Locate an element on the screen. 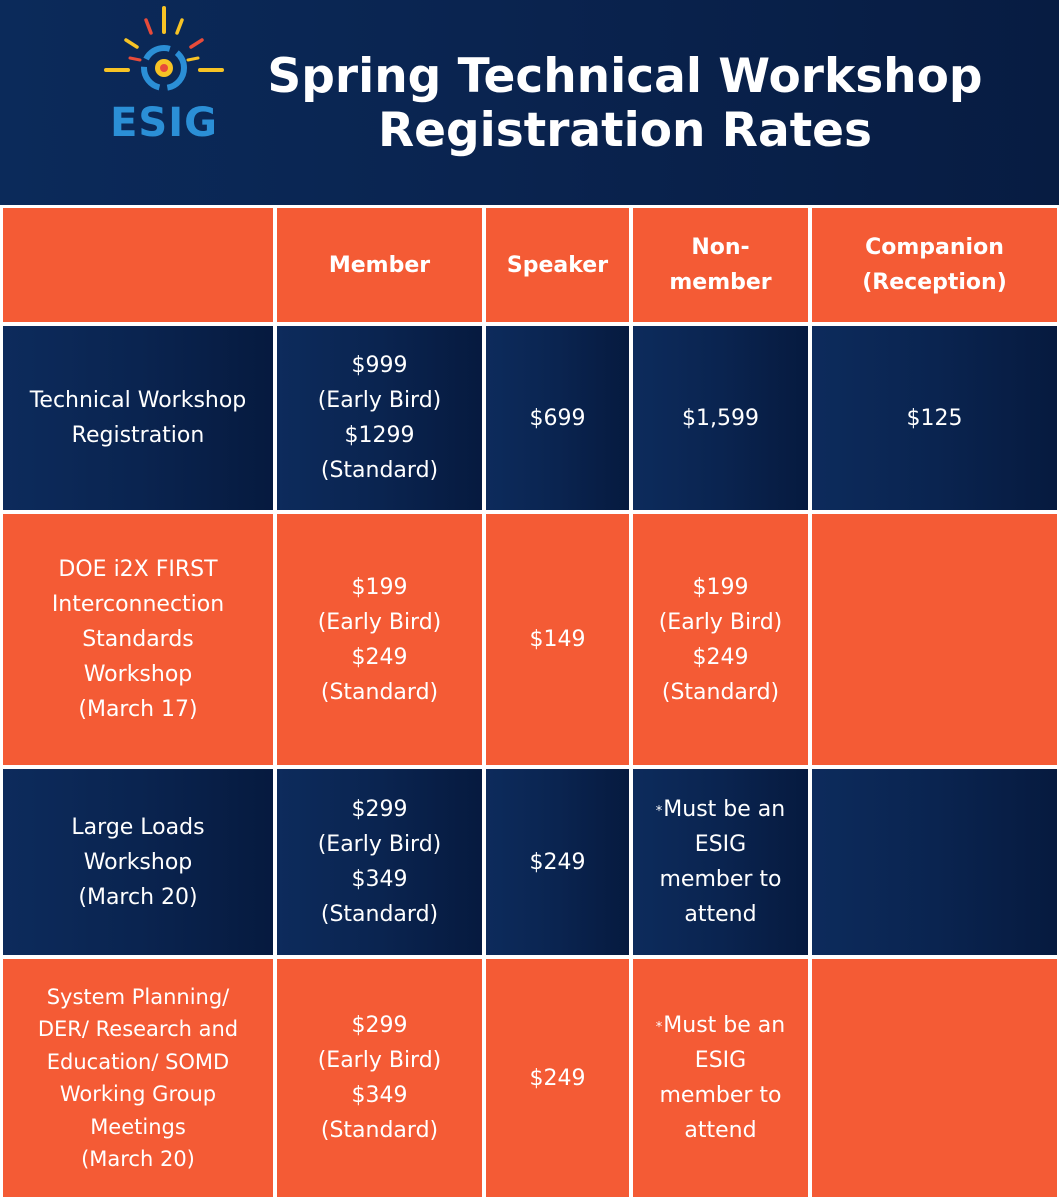 The image size is (1059, 1200). title-line-1: Spring Technical Workshop is located at coordinates (625, 76).